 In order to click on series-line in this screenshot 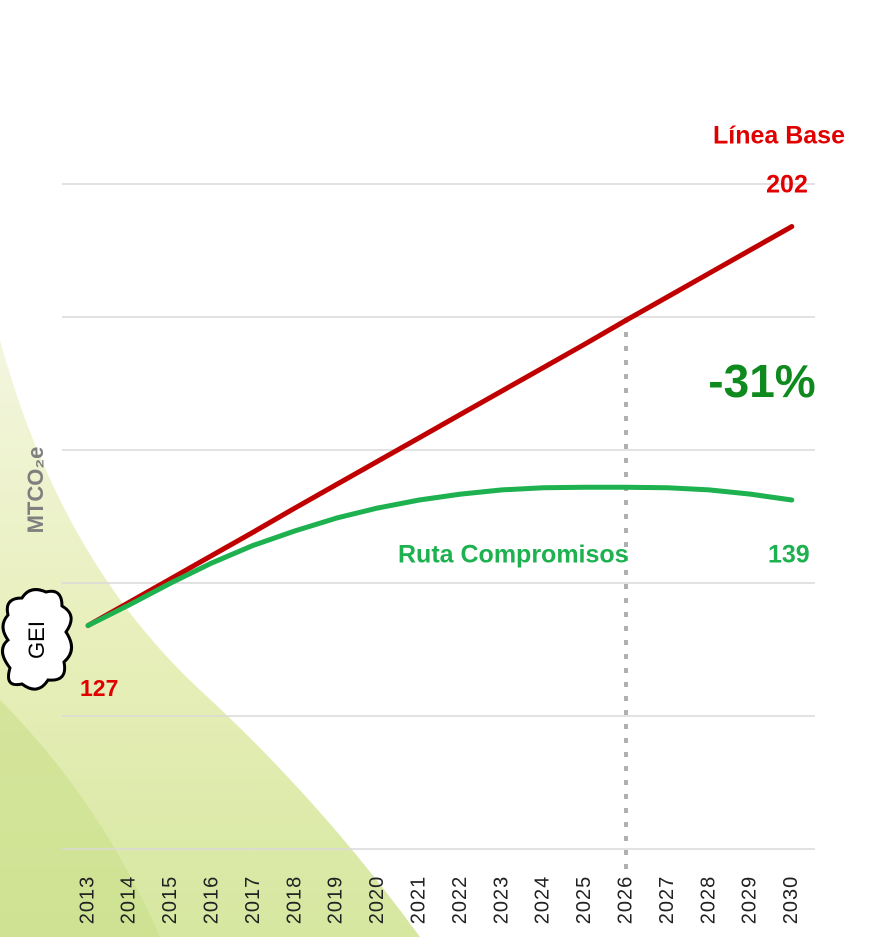, I will do `click(440, 556)`.